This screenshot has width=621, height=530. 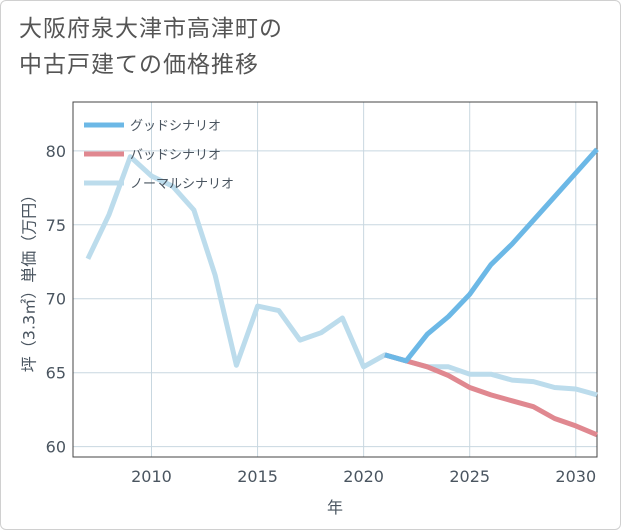 What do you see at coordinates (469, 476) in the screenshot?
I see `x-tick-2025: 2025` at bounding box center [469, 476].